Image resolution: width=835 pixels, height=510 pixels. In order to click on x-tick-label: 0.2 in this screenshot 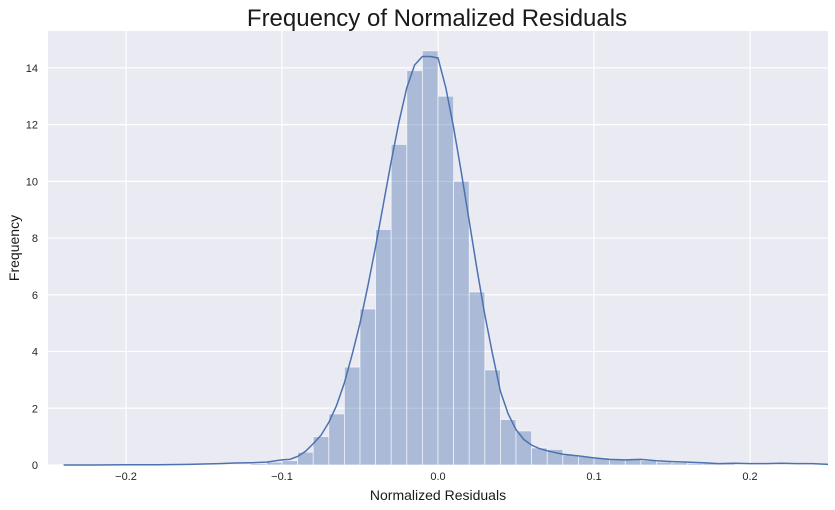, I will do `click(749, 477)`.